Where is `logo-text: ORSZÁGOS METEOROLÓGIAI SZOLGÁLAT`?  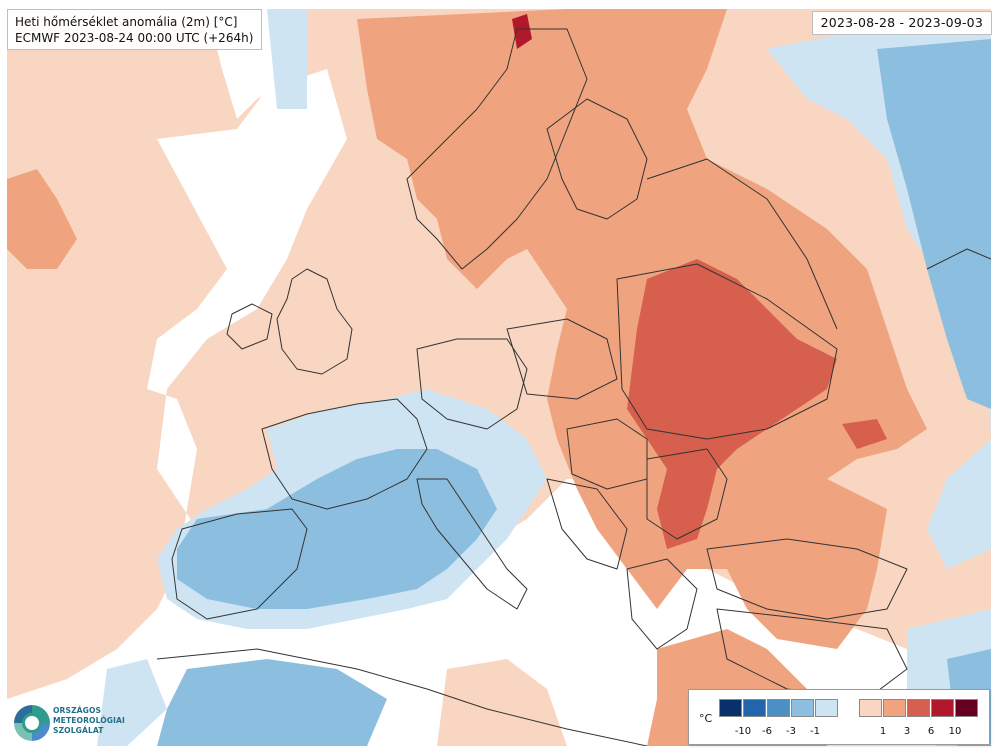 logo-text: ORSZÁGOS METEOROLÓGIAI SZOLGÁLAT is located at coordinates (89, 721).